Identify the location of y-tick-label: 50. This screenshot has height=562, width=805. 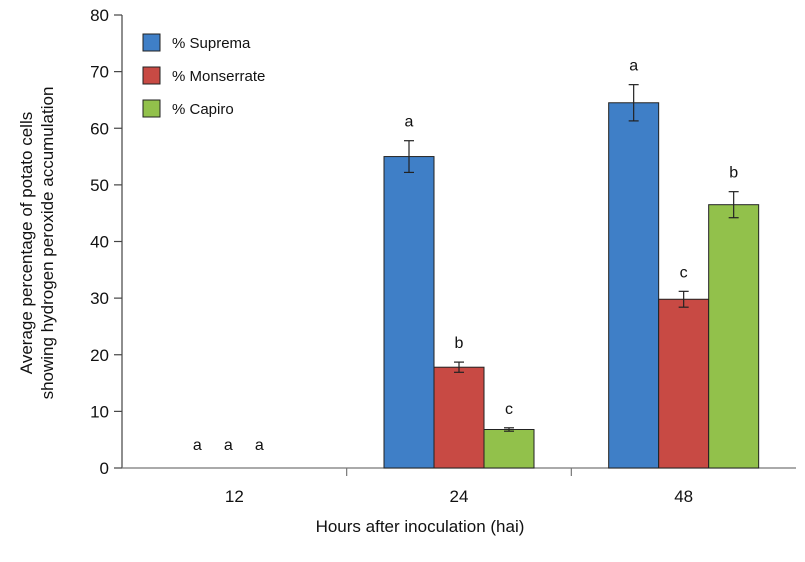
(99, 185).